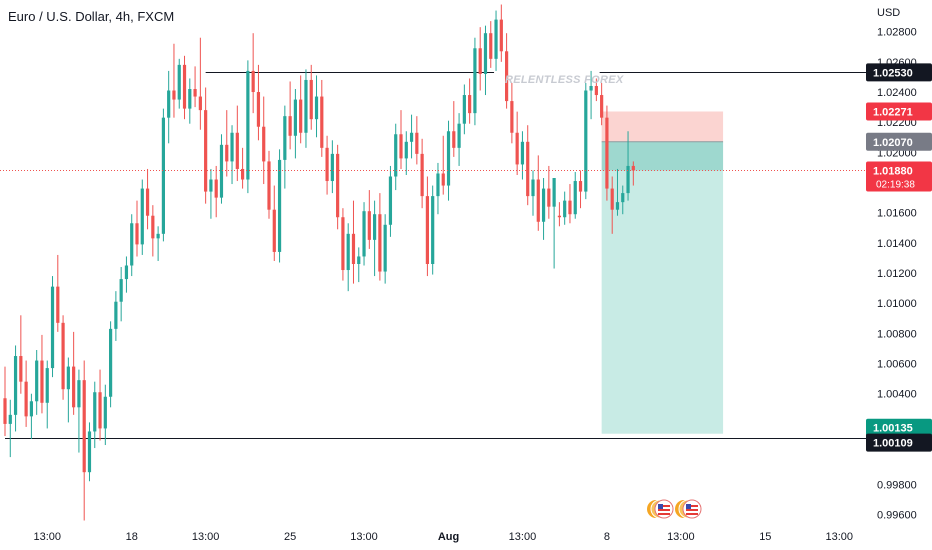  I want to click on time-tick-label: 25, so click(290, 537).